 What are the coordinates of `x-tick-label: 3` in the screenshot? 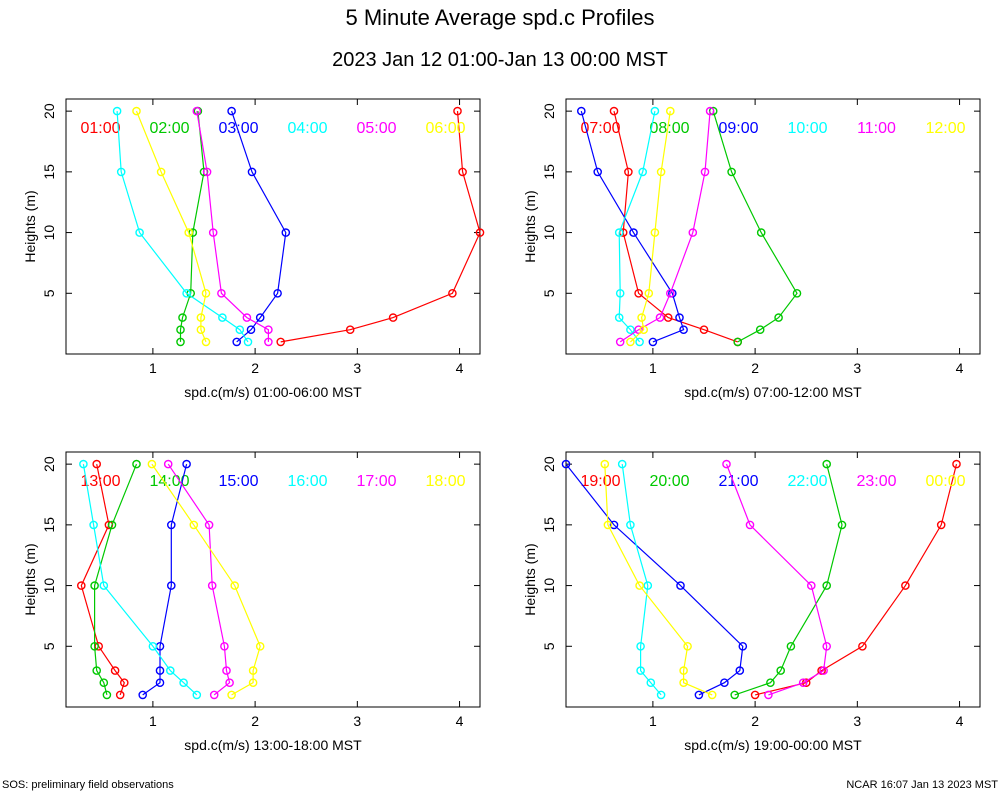 It's located at (857, 368).